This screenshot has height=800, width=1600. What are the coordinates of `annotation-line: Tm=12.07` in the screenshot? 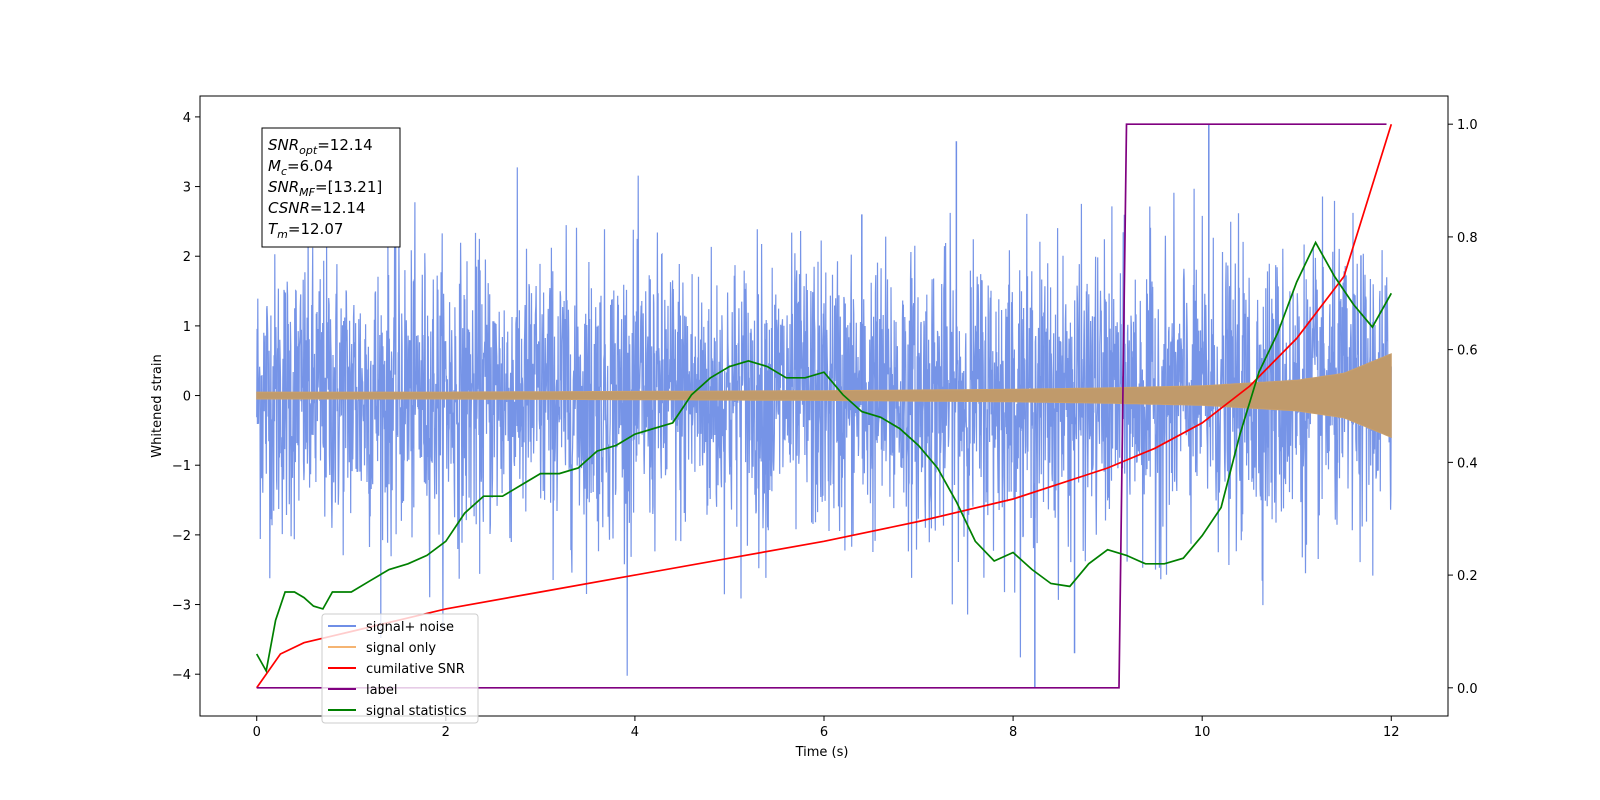 It's located at (305, 230).